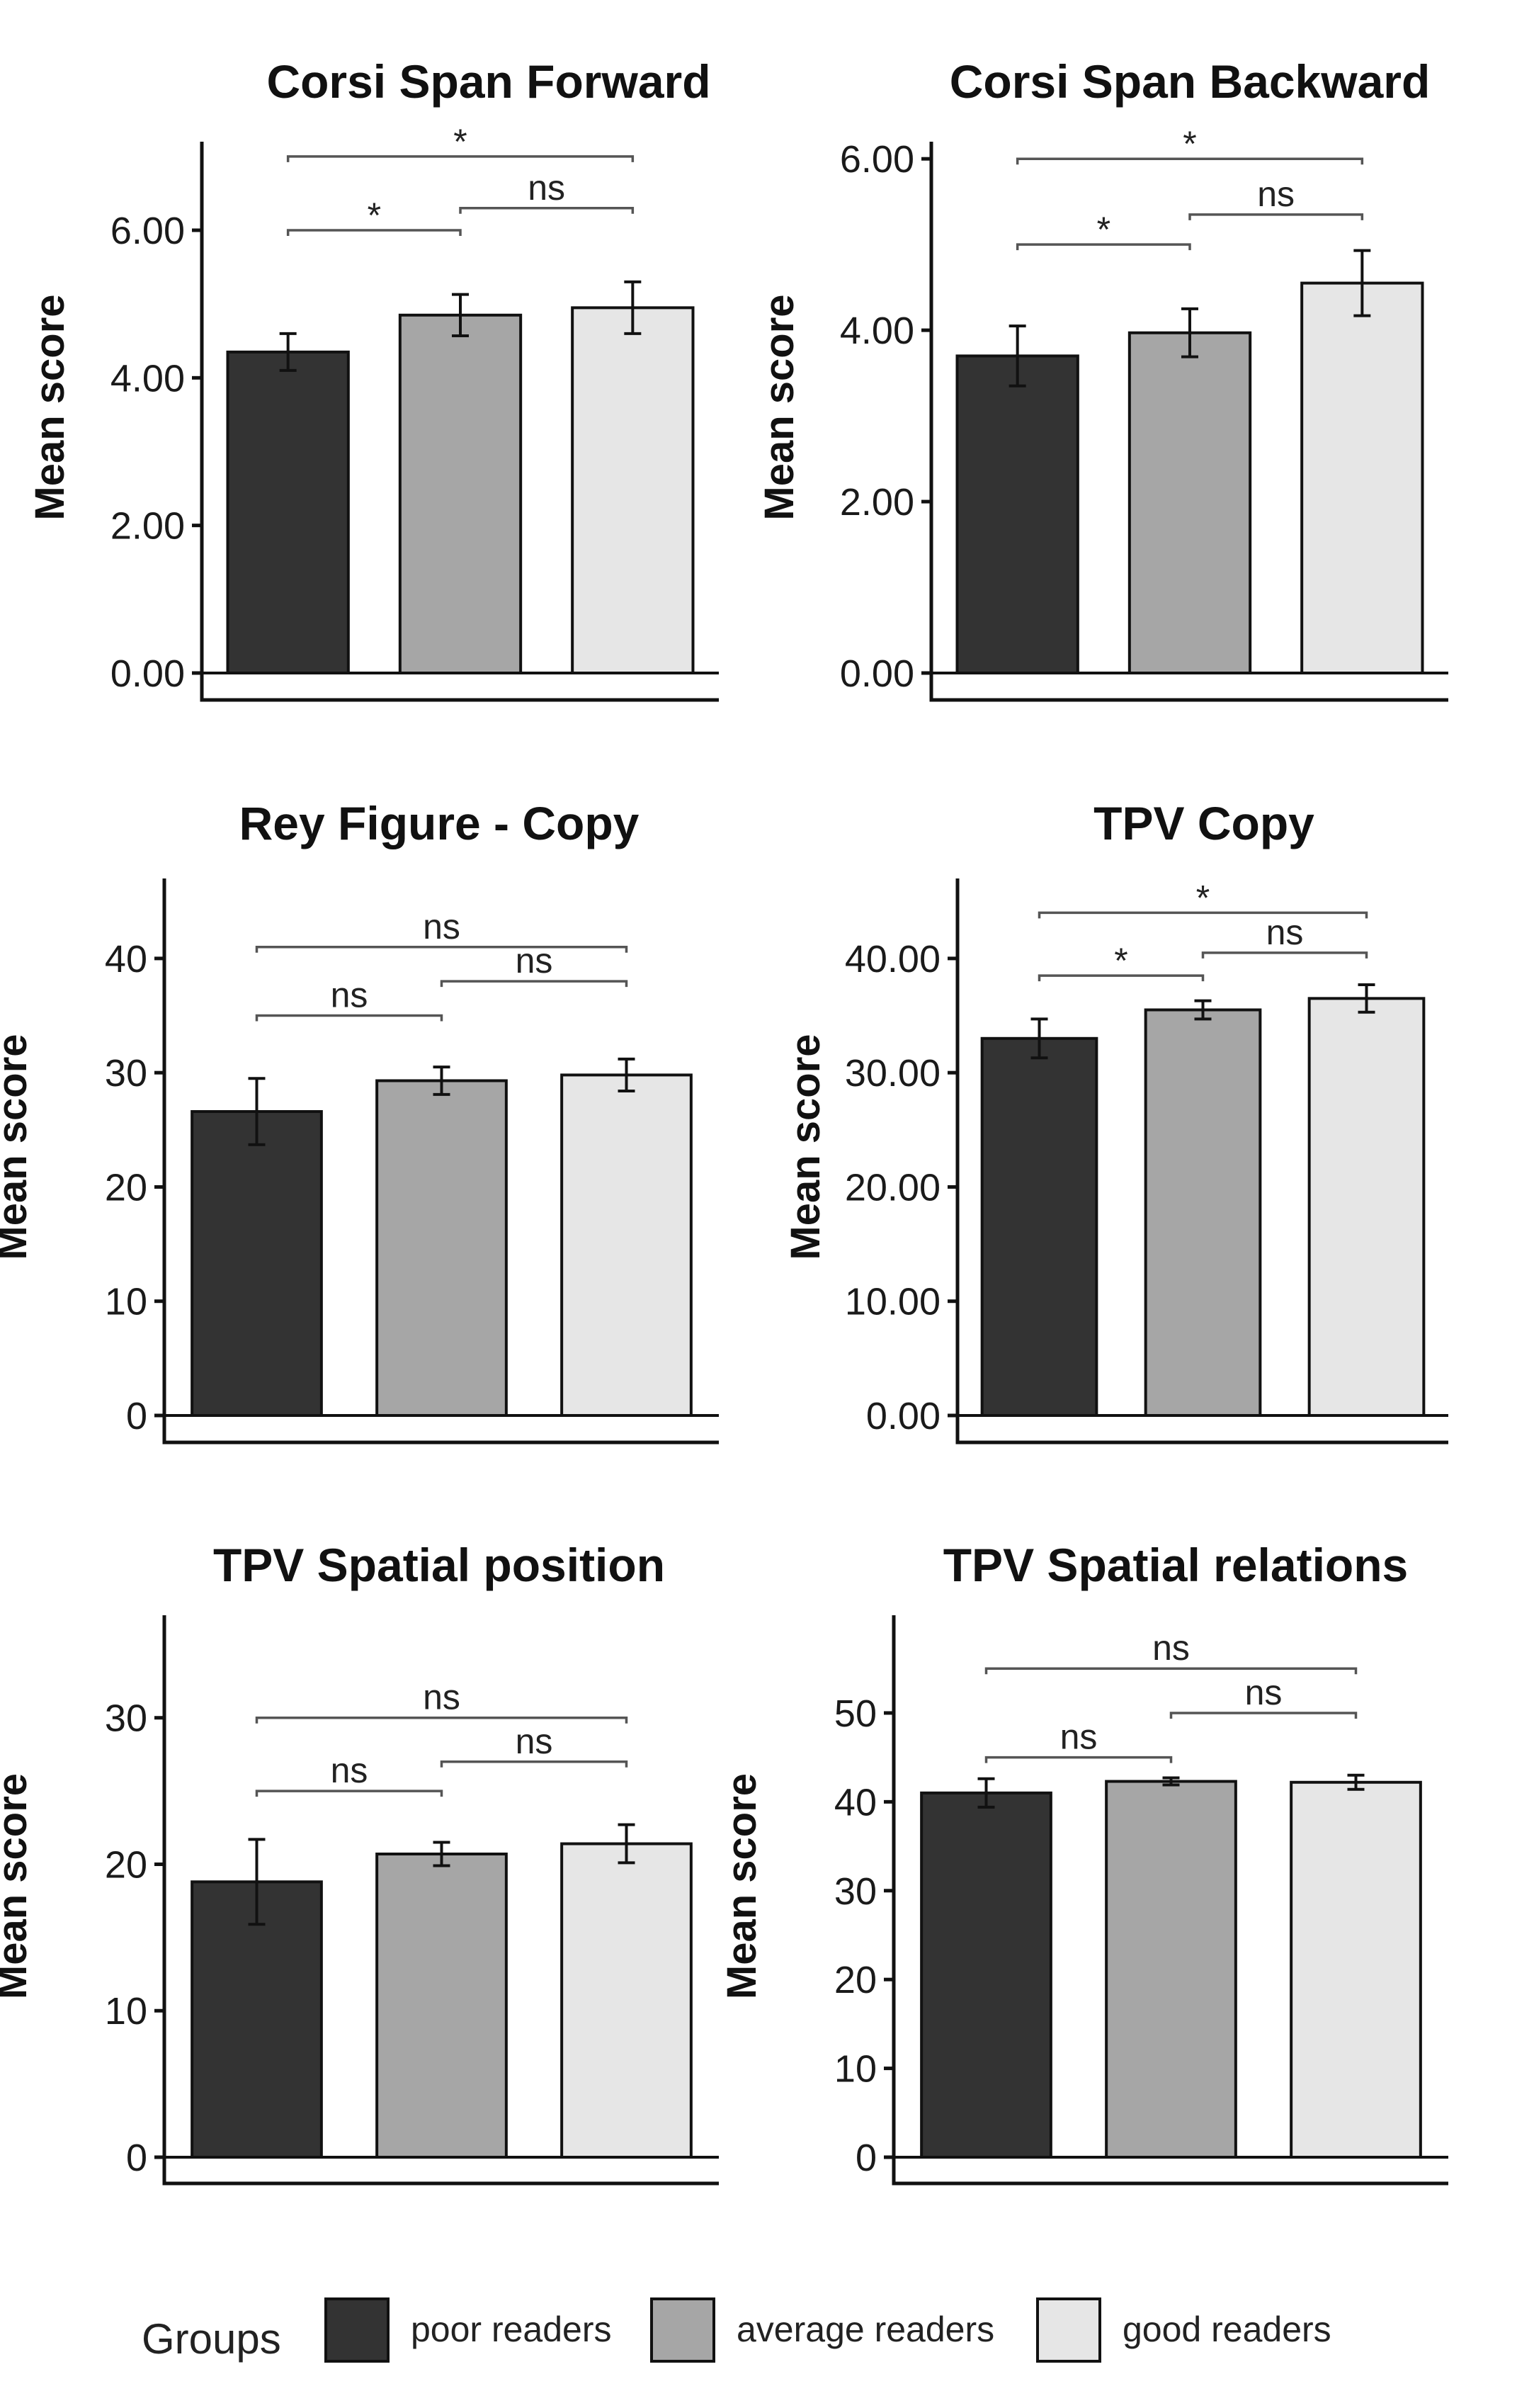  I want to click on chart-title: TPV Spatial position, so click(439, 1565).